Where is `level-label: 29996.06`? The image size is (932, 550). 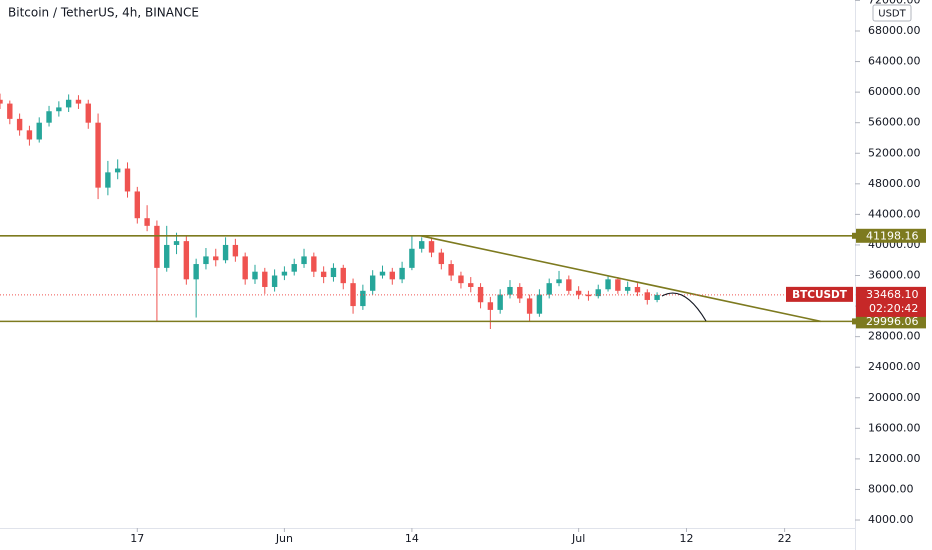
level-label: 29996.06 is located at coordinates (892, 321).